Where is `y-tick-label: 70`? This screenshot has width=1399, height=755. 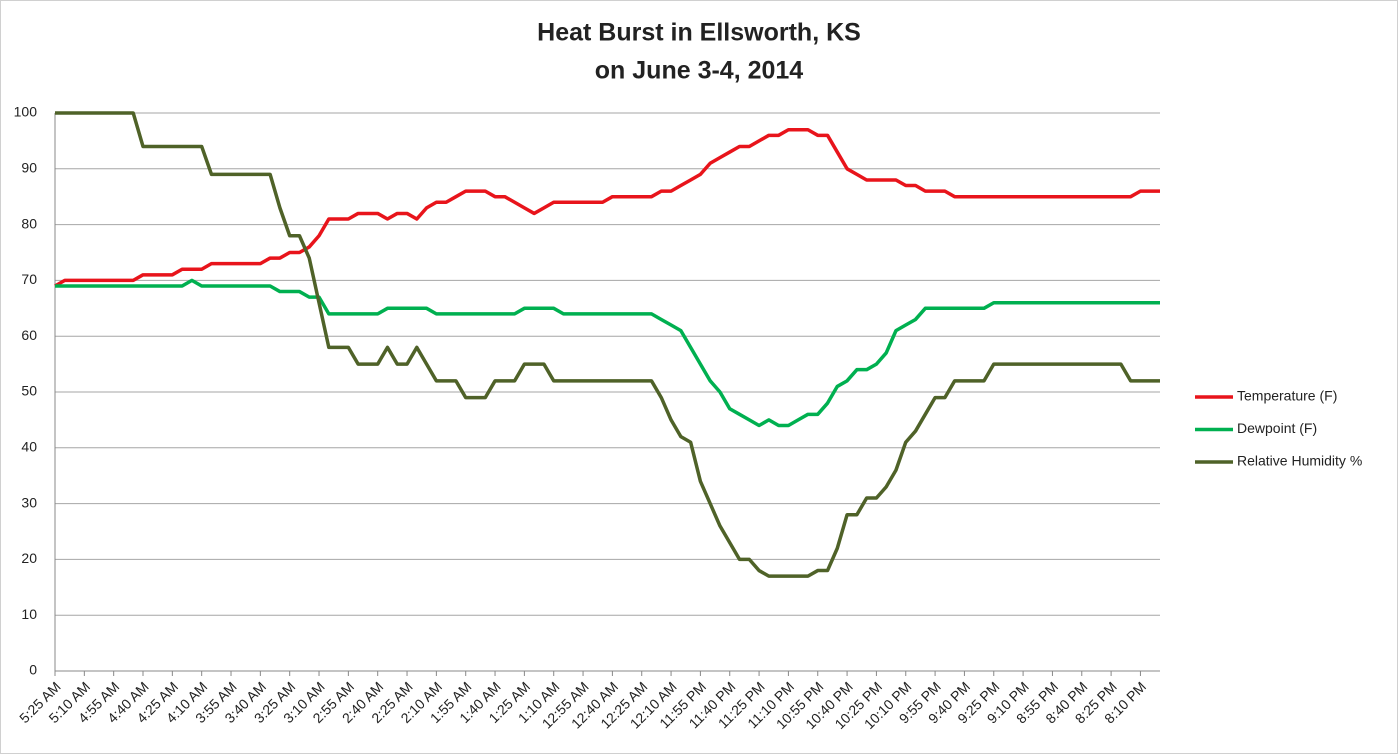
y-tick-label: 70 is located at coordinates (29, 279).